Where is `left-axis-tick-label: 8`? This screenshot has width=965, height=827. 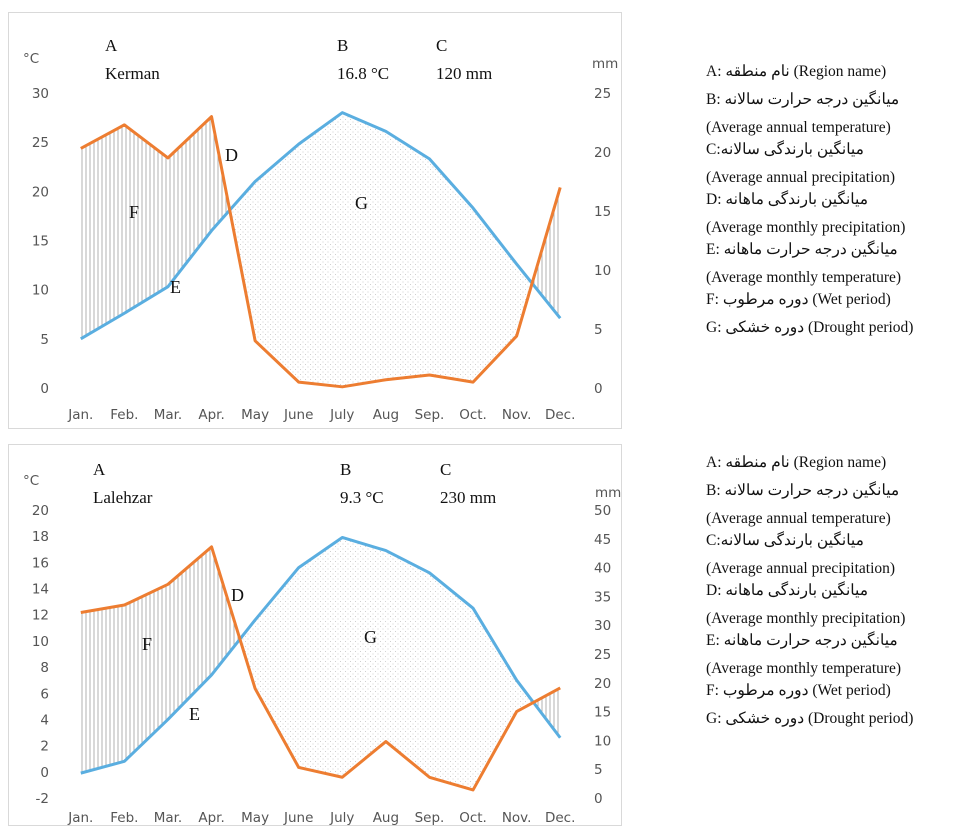 left-axis-tick-label: 8 is located at coordinates (44, 668).